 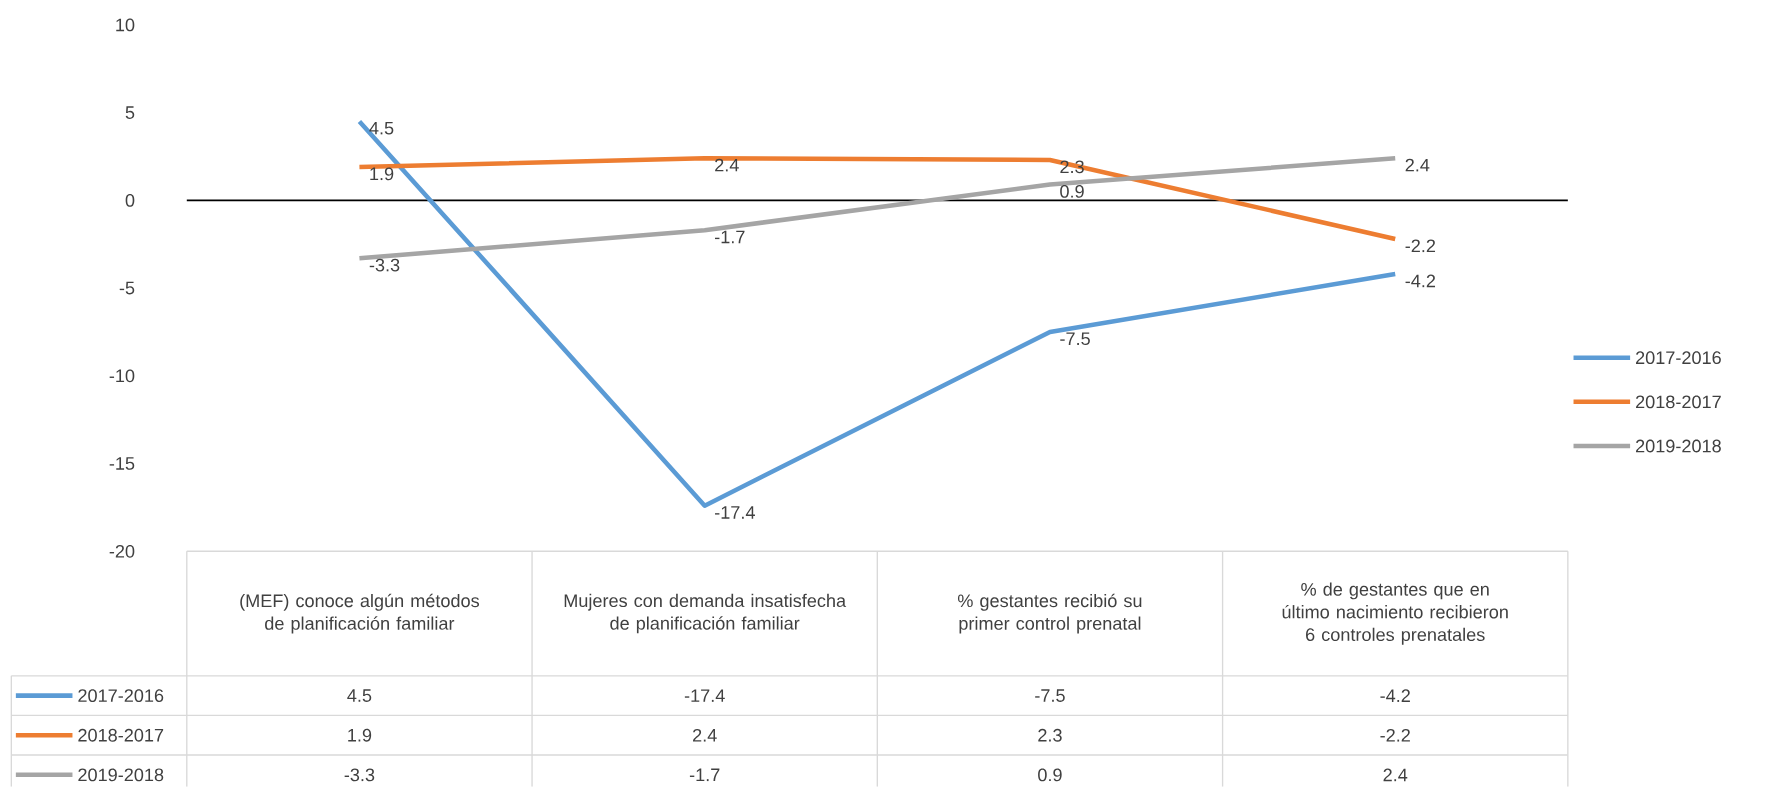 What do you see at coordinates (1050, 735) in the screenshot?
I see `data-label: 2.3` at bounding box center [1050, 735].